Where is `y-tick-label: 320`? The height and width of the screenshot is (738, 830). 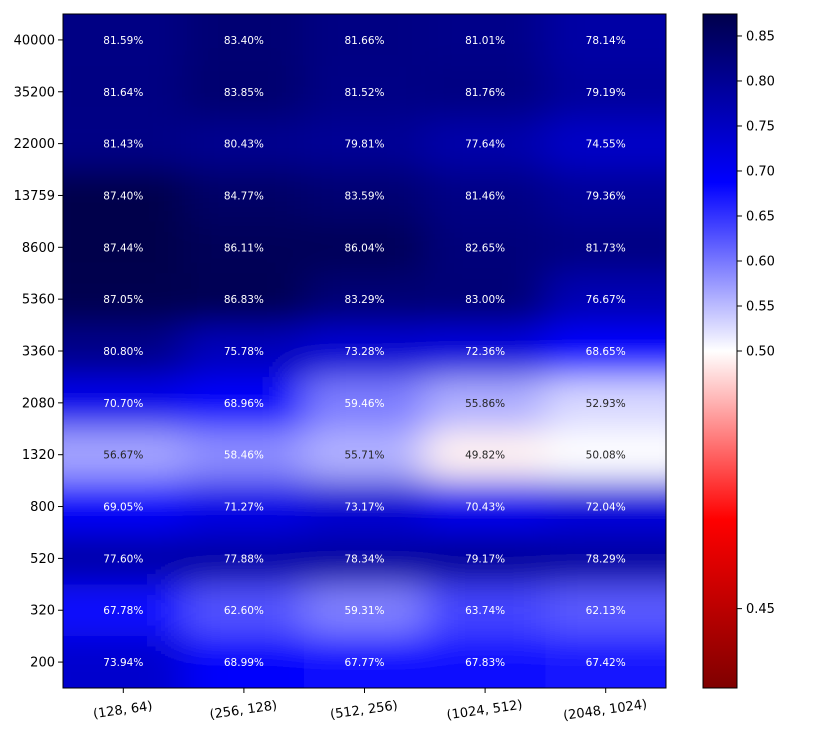 y-tick-label: 320 is located at coordinates (42, 611).